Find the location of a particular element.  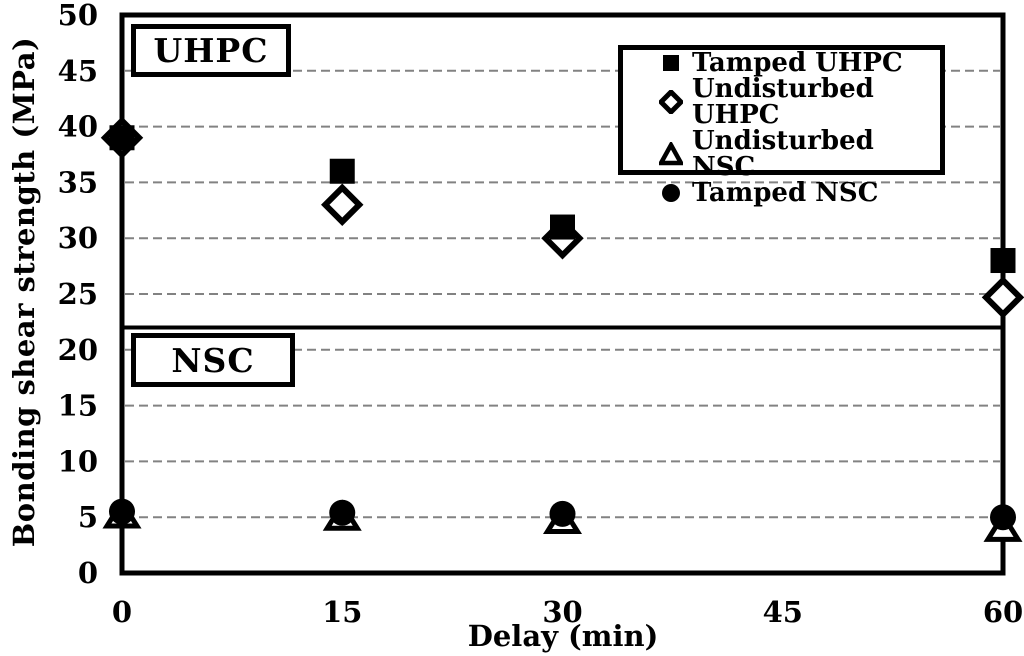

annotation-nsc-label: NSC is located at coordinates (213, 360).